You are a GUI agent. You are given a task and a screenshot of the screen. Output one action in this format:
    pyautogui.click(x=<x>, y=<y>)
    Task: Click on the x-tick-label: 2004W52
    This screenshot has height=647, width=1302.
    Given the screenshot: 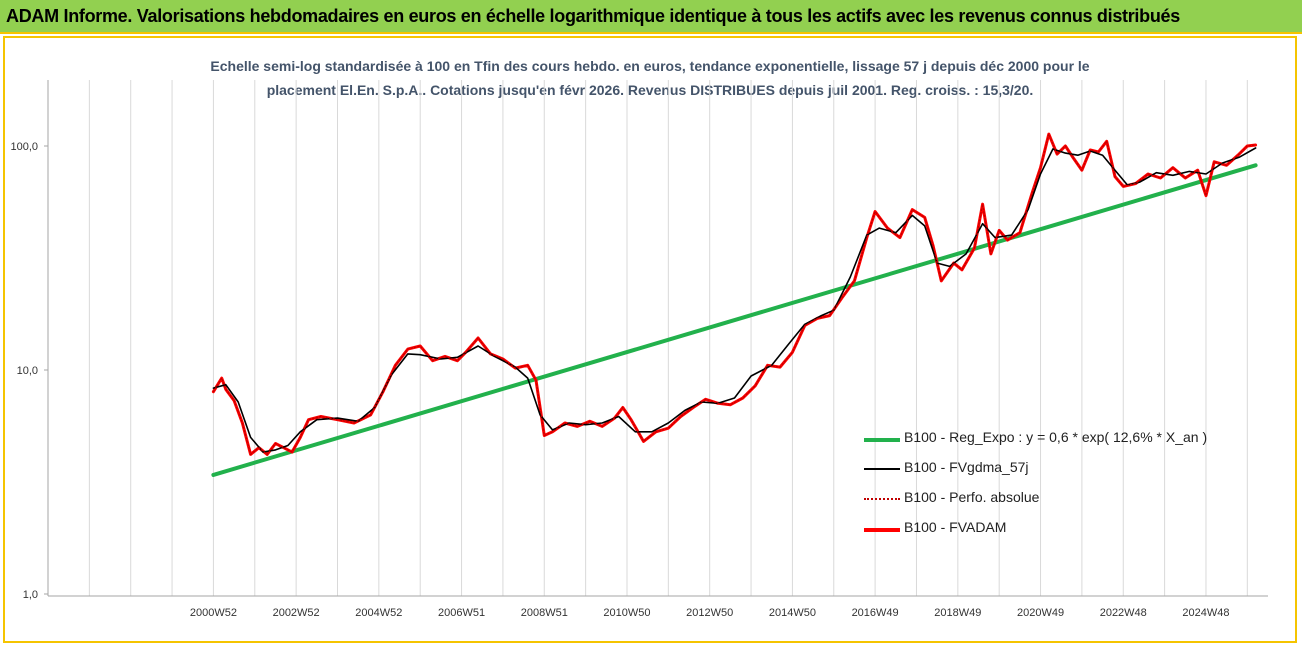 What is the action you would take?
    pyautogui.click(x=378, y=613)
    